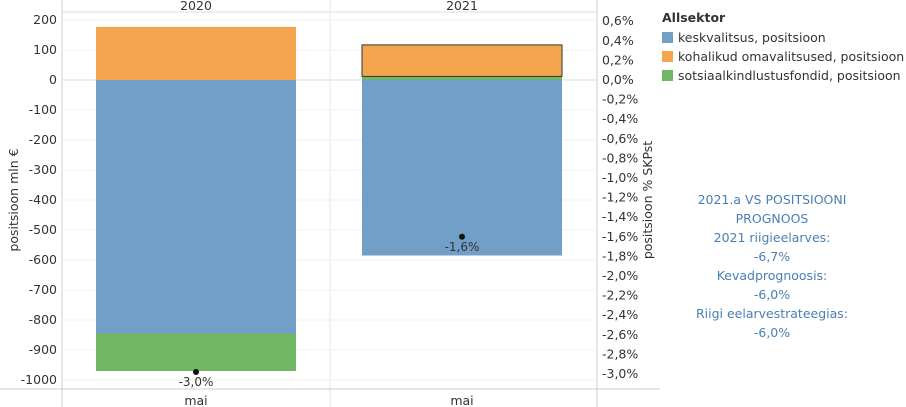  I want to click on right-tick-label: -0,2%, so click(620, 99).